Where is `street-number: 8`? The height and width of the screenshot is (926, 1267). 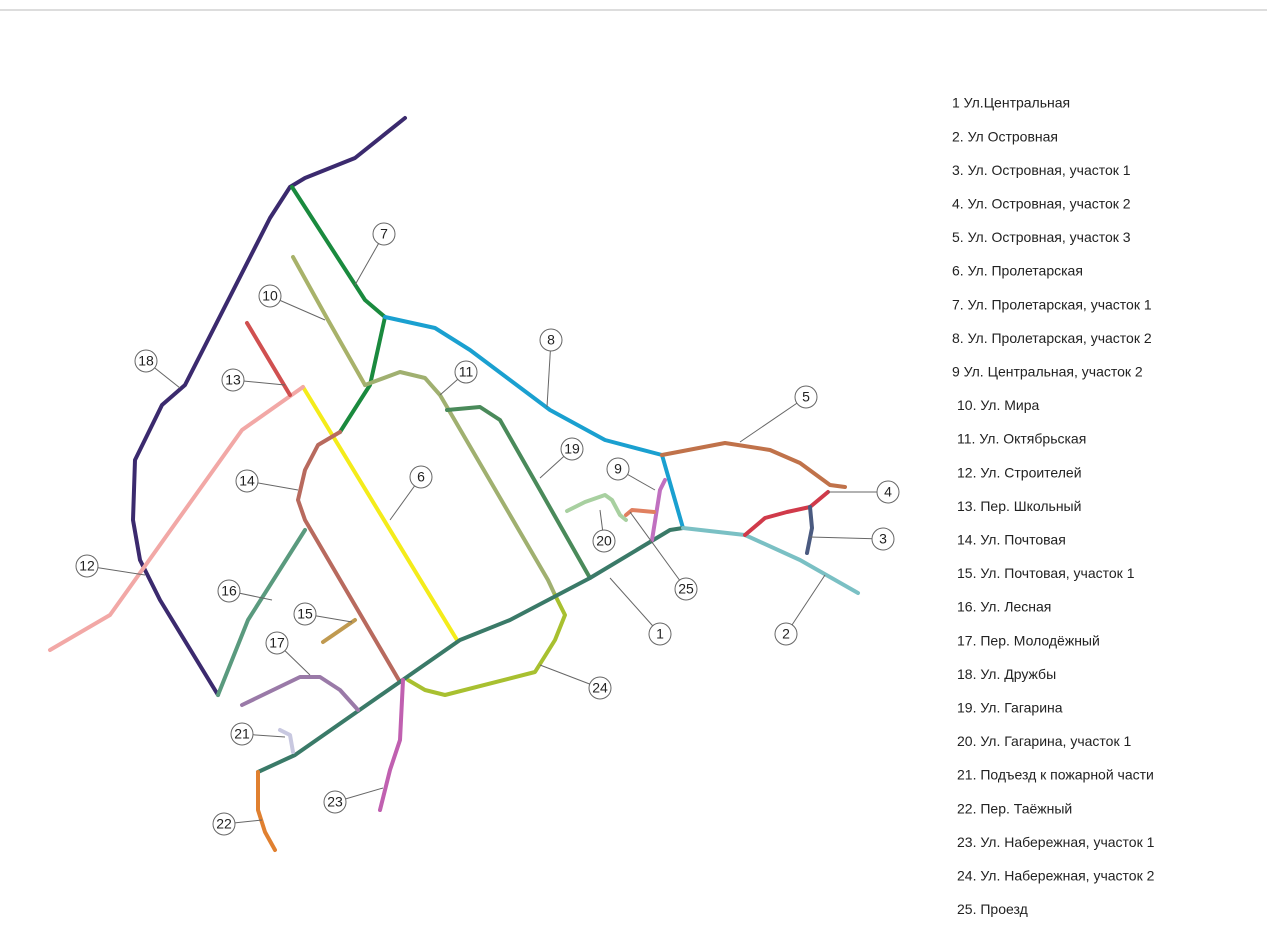
street-number: 8 is located at coordinates (551, 340).